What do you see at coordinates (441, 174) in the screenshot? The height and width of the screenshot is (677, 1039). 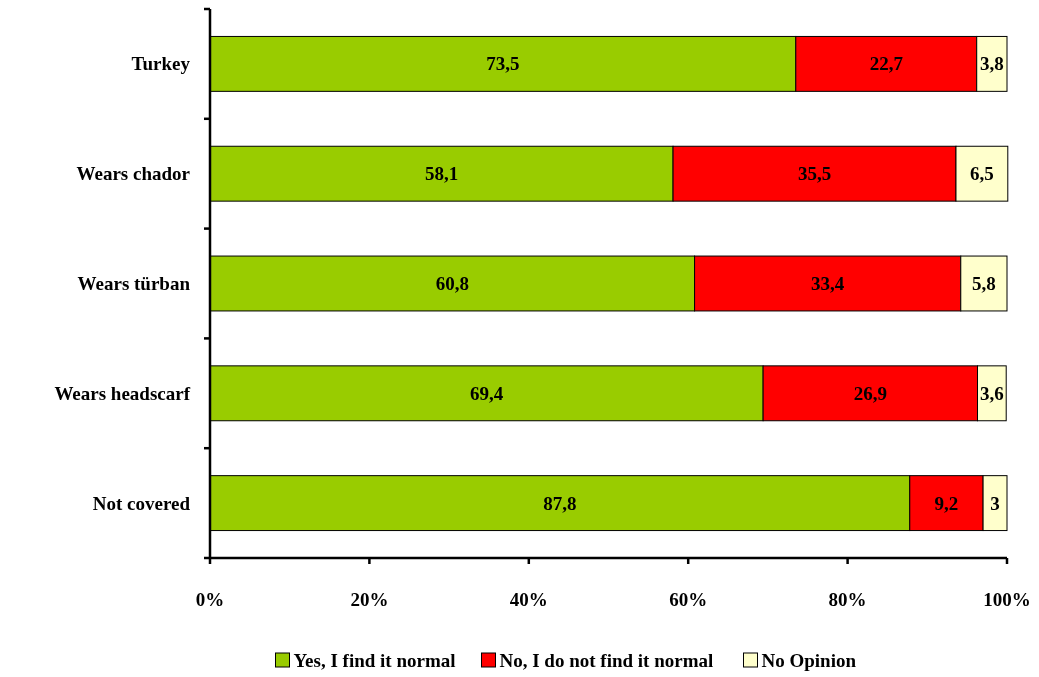 I see `data-label: 58,1` at bounding box center [441, 174].